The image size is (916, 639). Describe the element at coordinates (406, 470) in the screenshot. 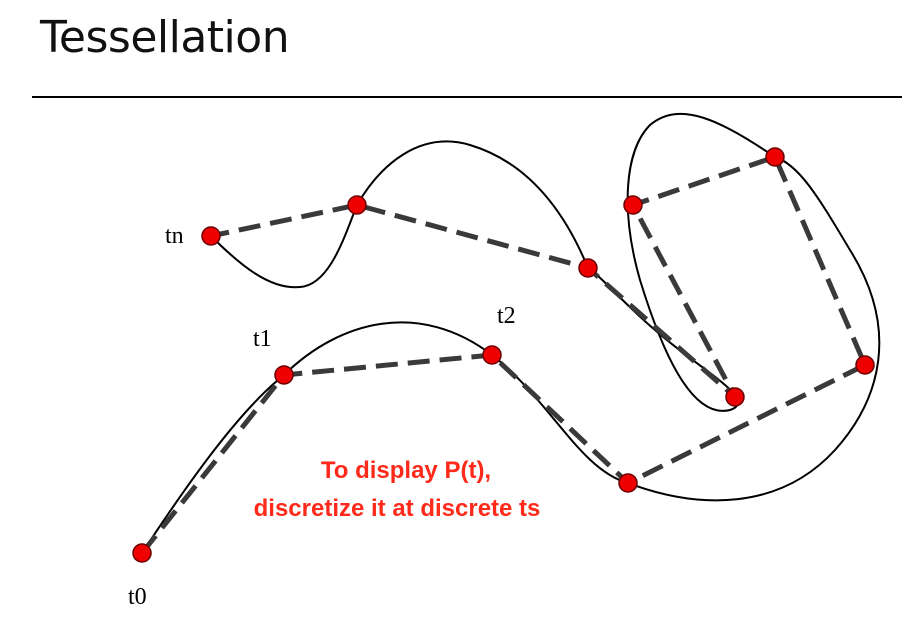

I see `caption-line-1: To display P(t),` at that location.